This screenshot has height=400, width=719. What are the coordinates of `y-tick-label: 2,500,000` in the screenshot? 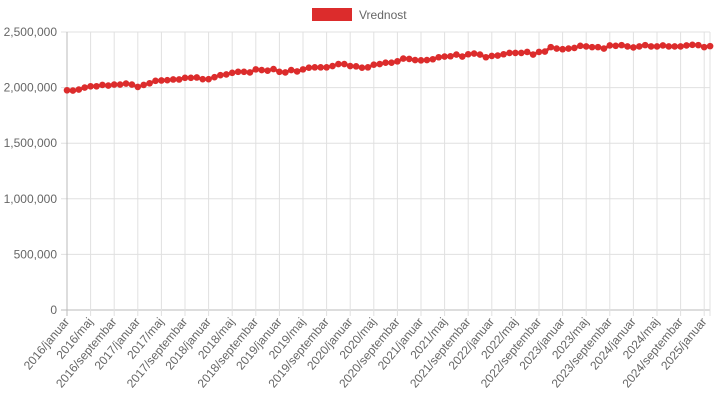 It's located at (31, 32).